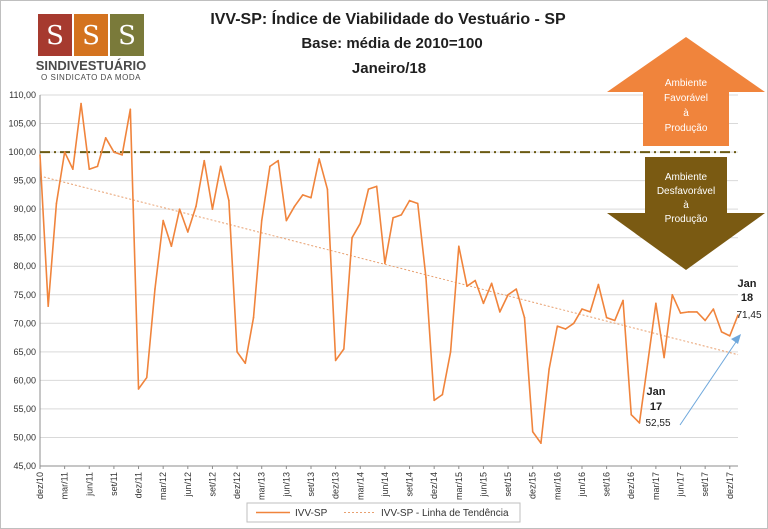 The image size is (768, 529). What do you see at coordinates (163, 486) in the screenshot?
I see `x-tick-label: mar/12` at bounding box center [163, 486].